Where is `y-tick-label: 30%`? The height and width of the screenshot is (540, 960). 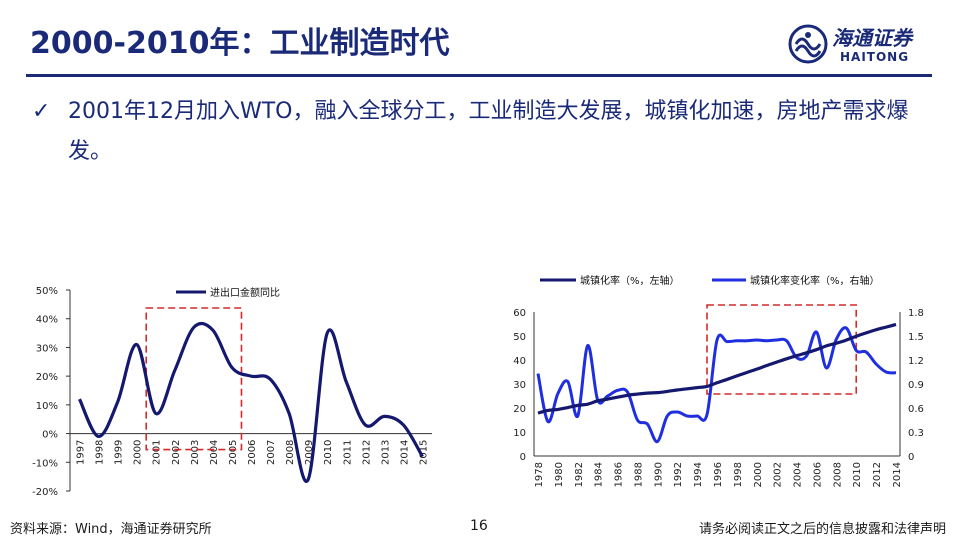 y-tick-label: 30% is located at coordinates (47, 348).